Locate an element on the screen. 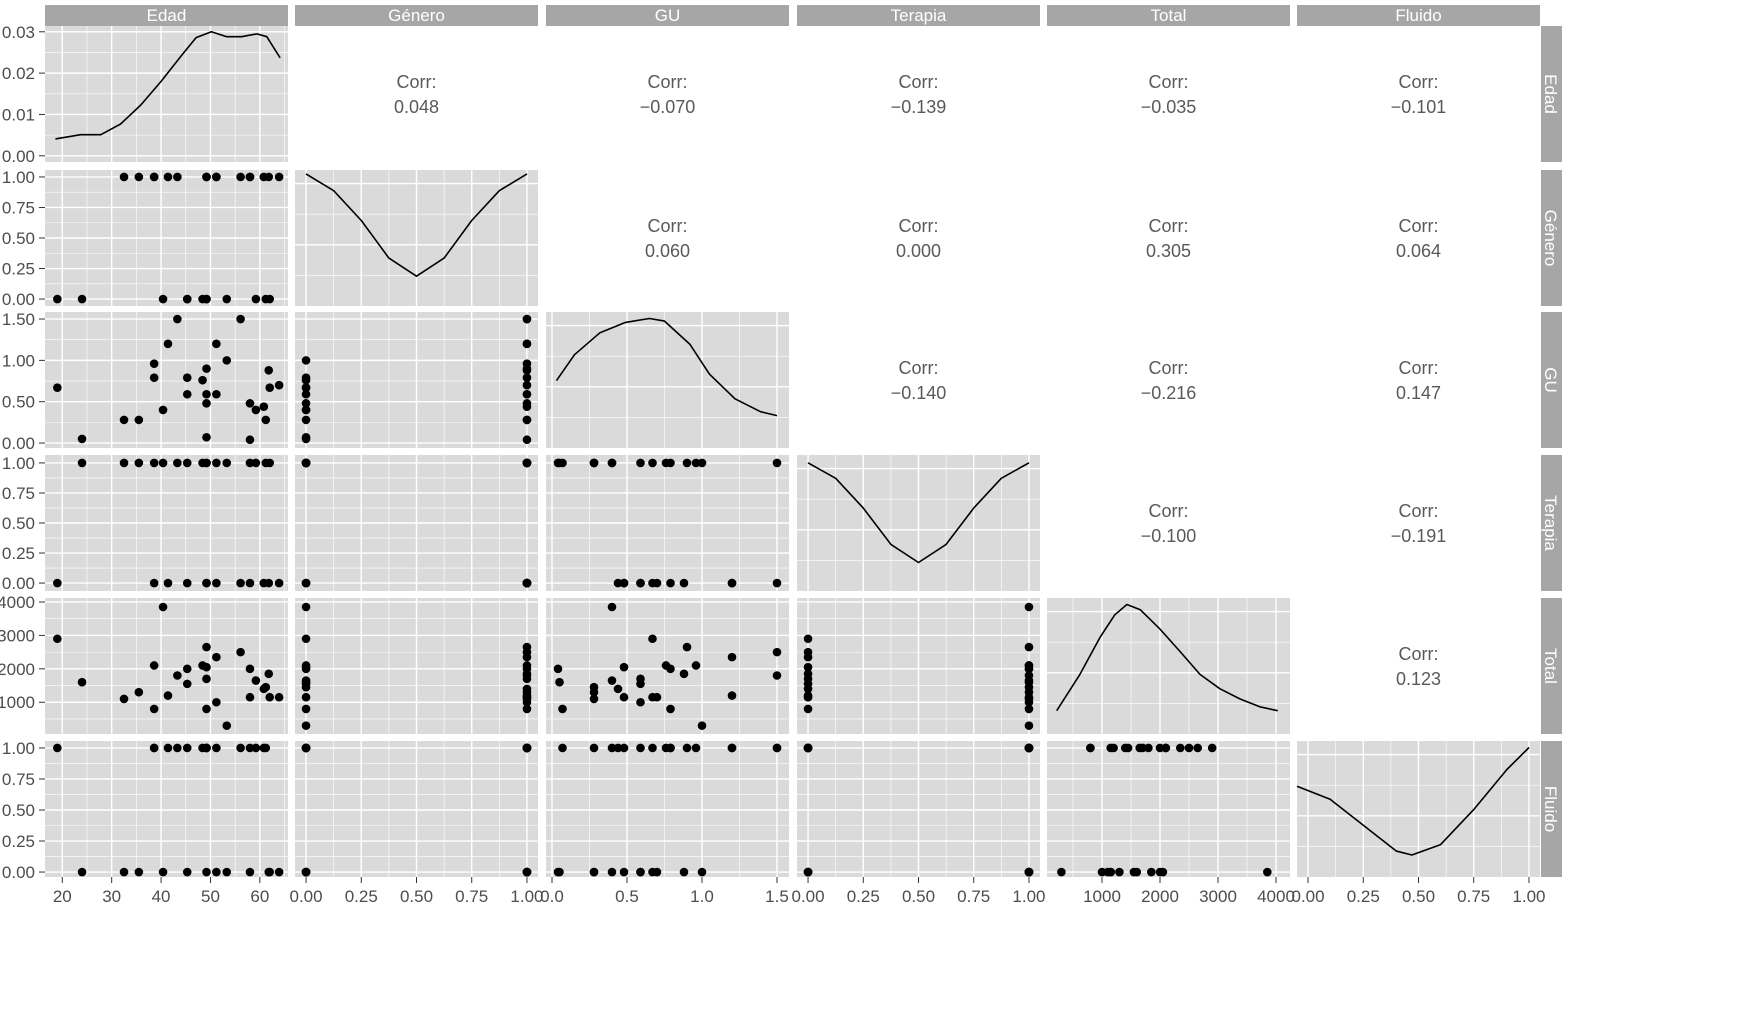 The width and height of the screenshot is (1763, 1024). strip-label-top: Género is located at coordinates (416, 15).